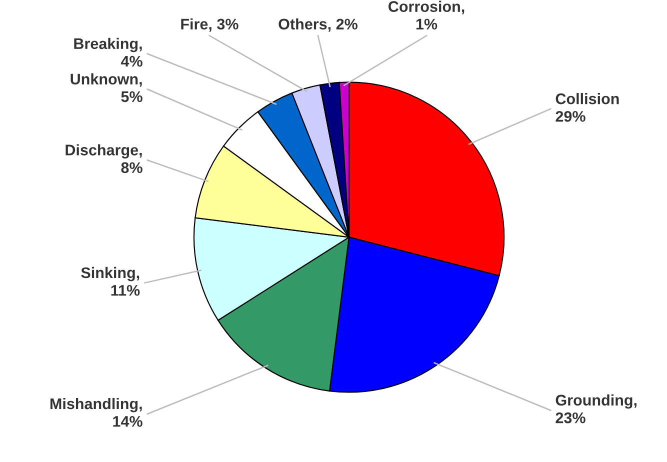 The height and width of the screenshot is (462, 667). Describe the element at coordinates (596, 409) in the screenshot. I see `slice-label: Grounding, 23%` at that location.